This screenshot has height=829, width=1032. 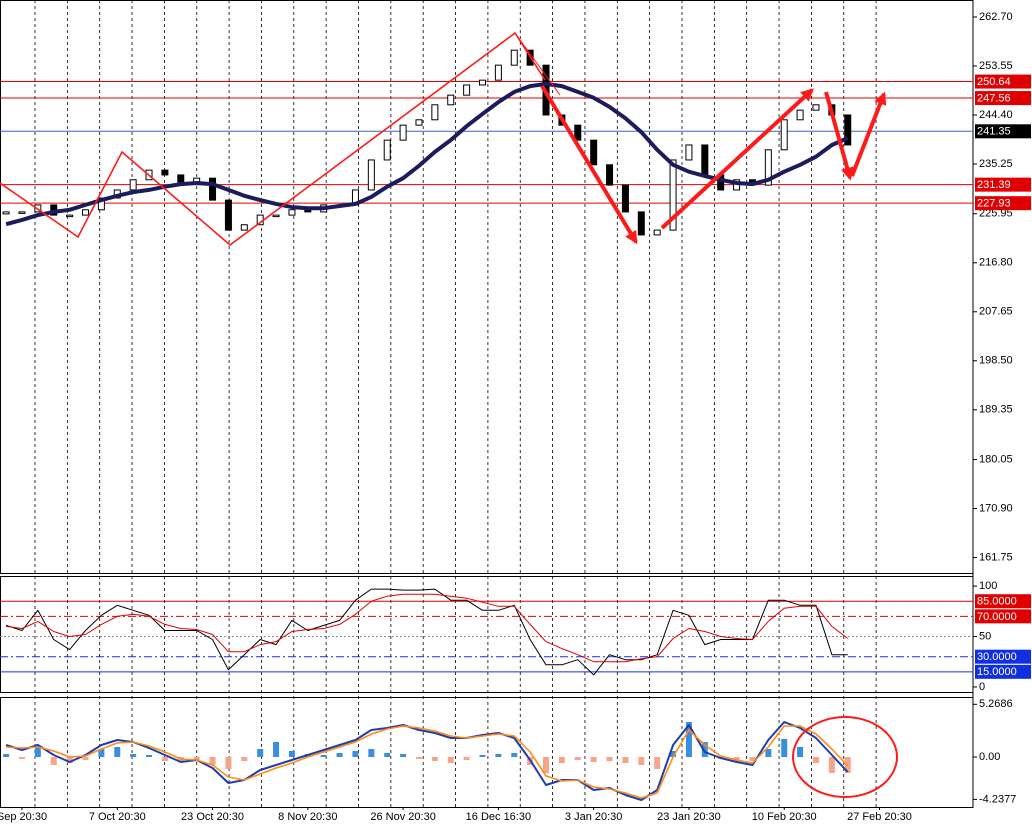 What do you see at coordinates (996, 164) in the screenshot?
I see `y-tick-label: 235.25` at bounding box center [996, 164].